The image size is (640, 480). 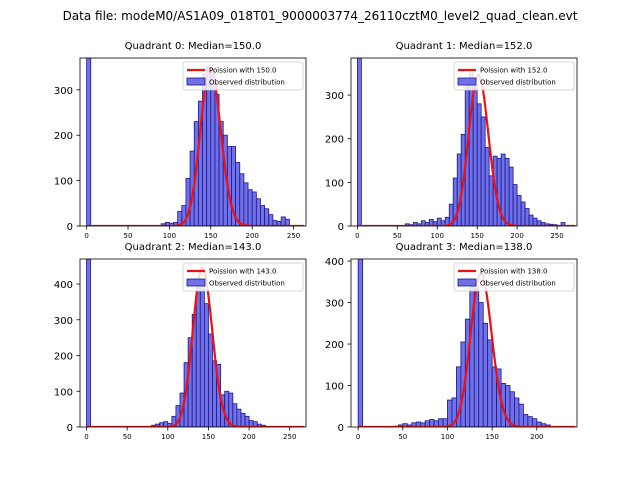 What do you see at coordinates (63, 285) in the screenshot?
I see `y-tick-label: 400` at bounding box center [63, 285].